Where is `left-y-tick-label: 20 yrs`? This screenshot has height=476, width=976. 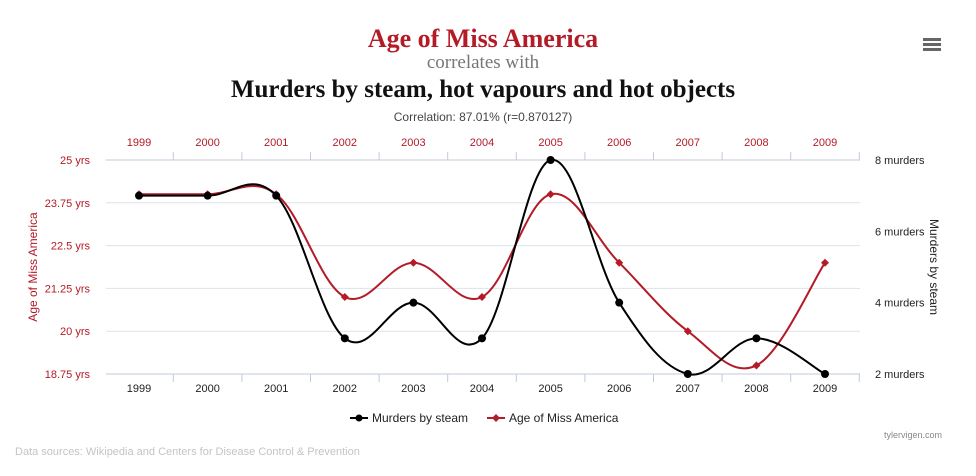
left-y-tick-label: 20 yrs is located at coordinates (75, 332).